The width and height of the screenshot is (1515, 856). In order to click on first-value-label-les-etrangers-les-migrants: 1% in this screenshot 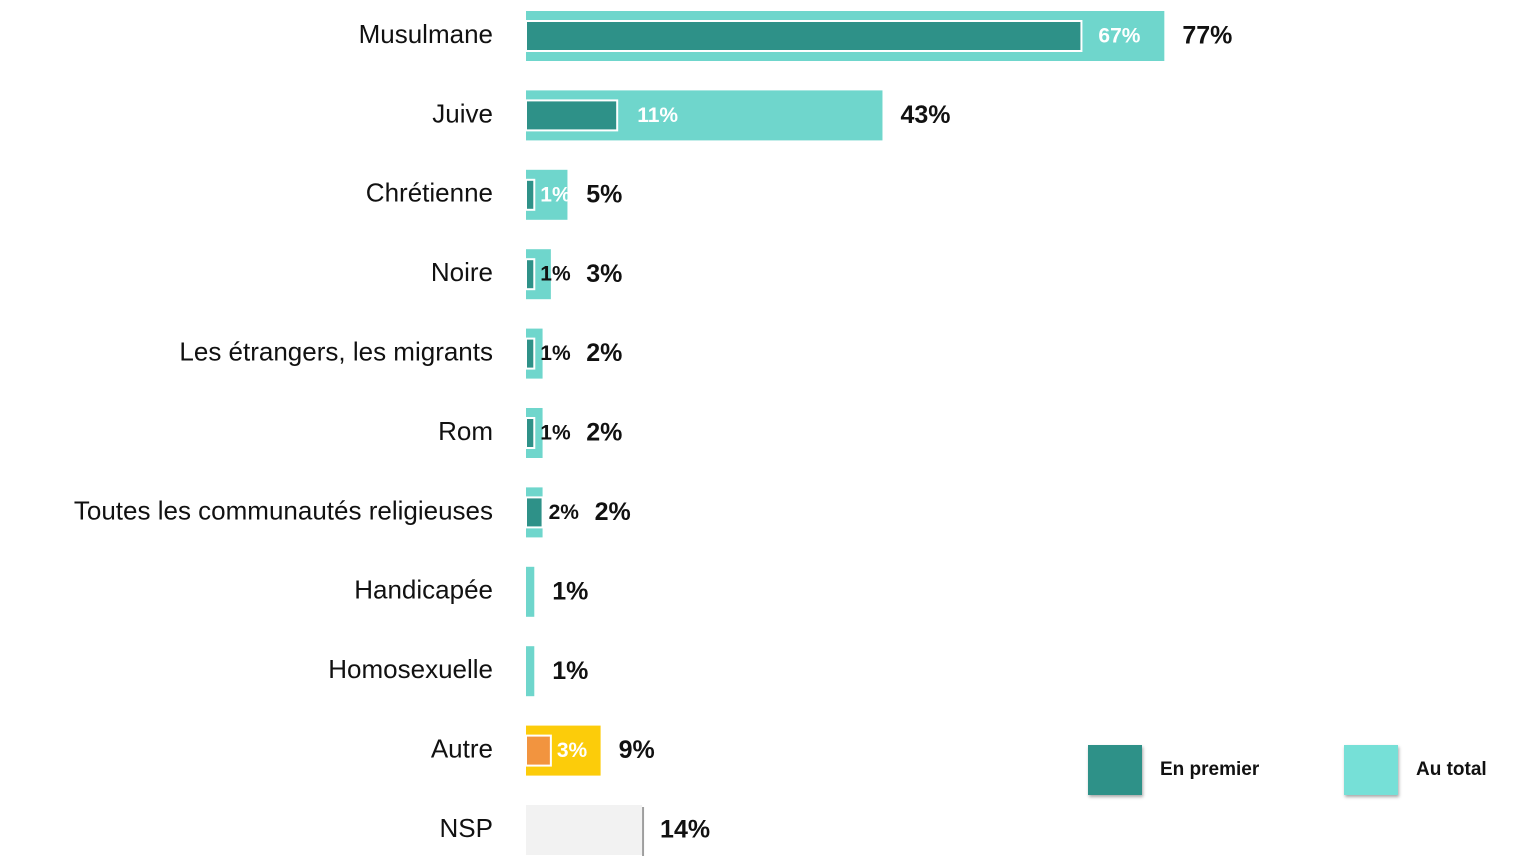, I will do `click(555, 353)`.